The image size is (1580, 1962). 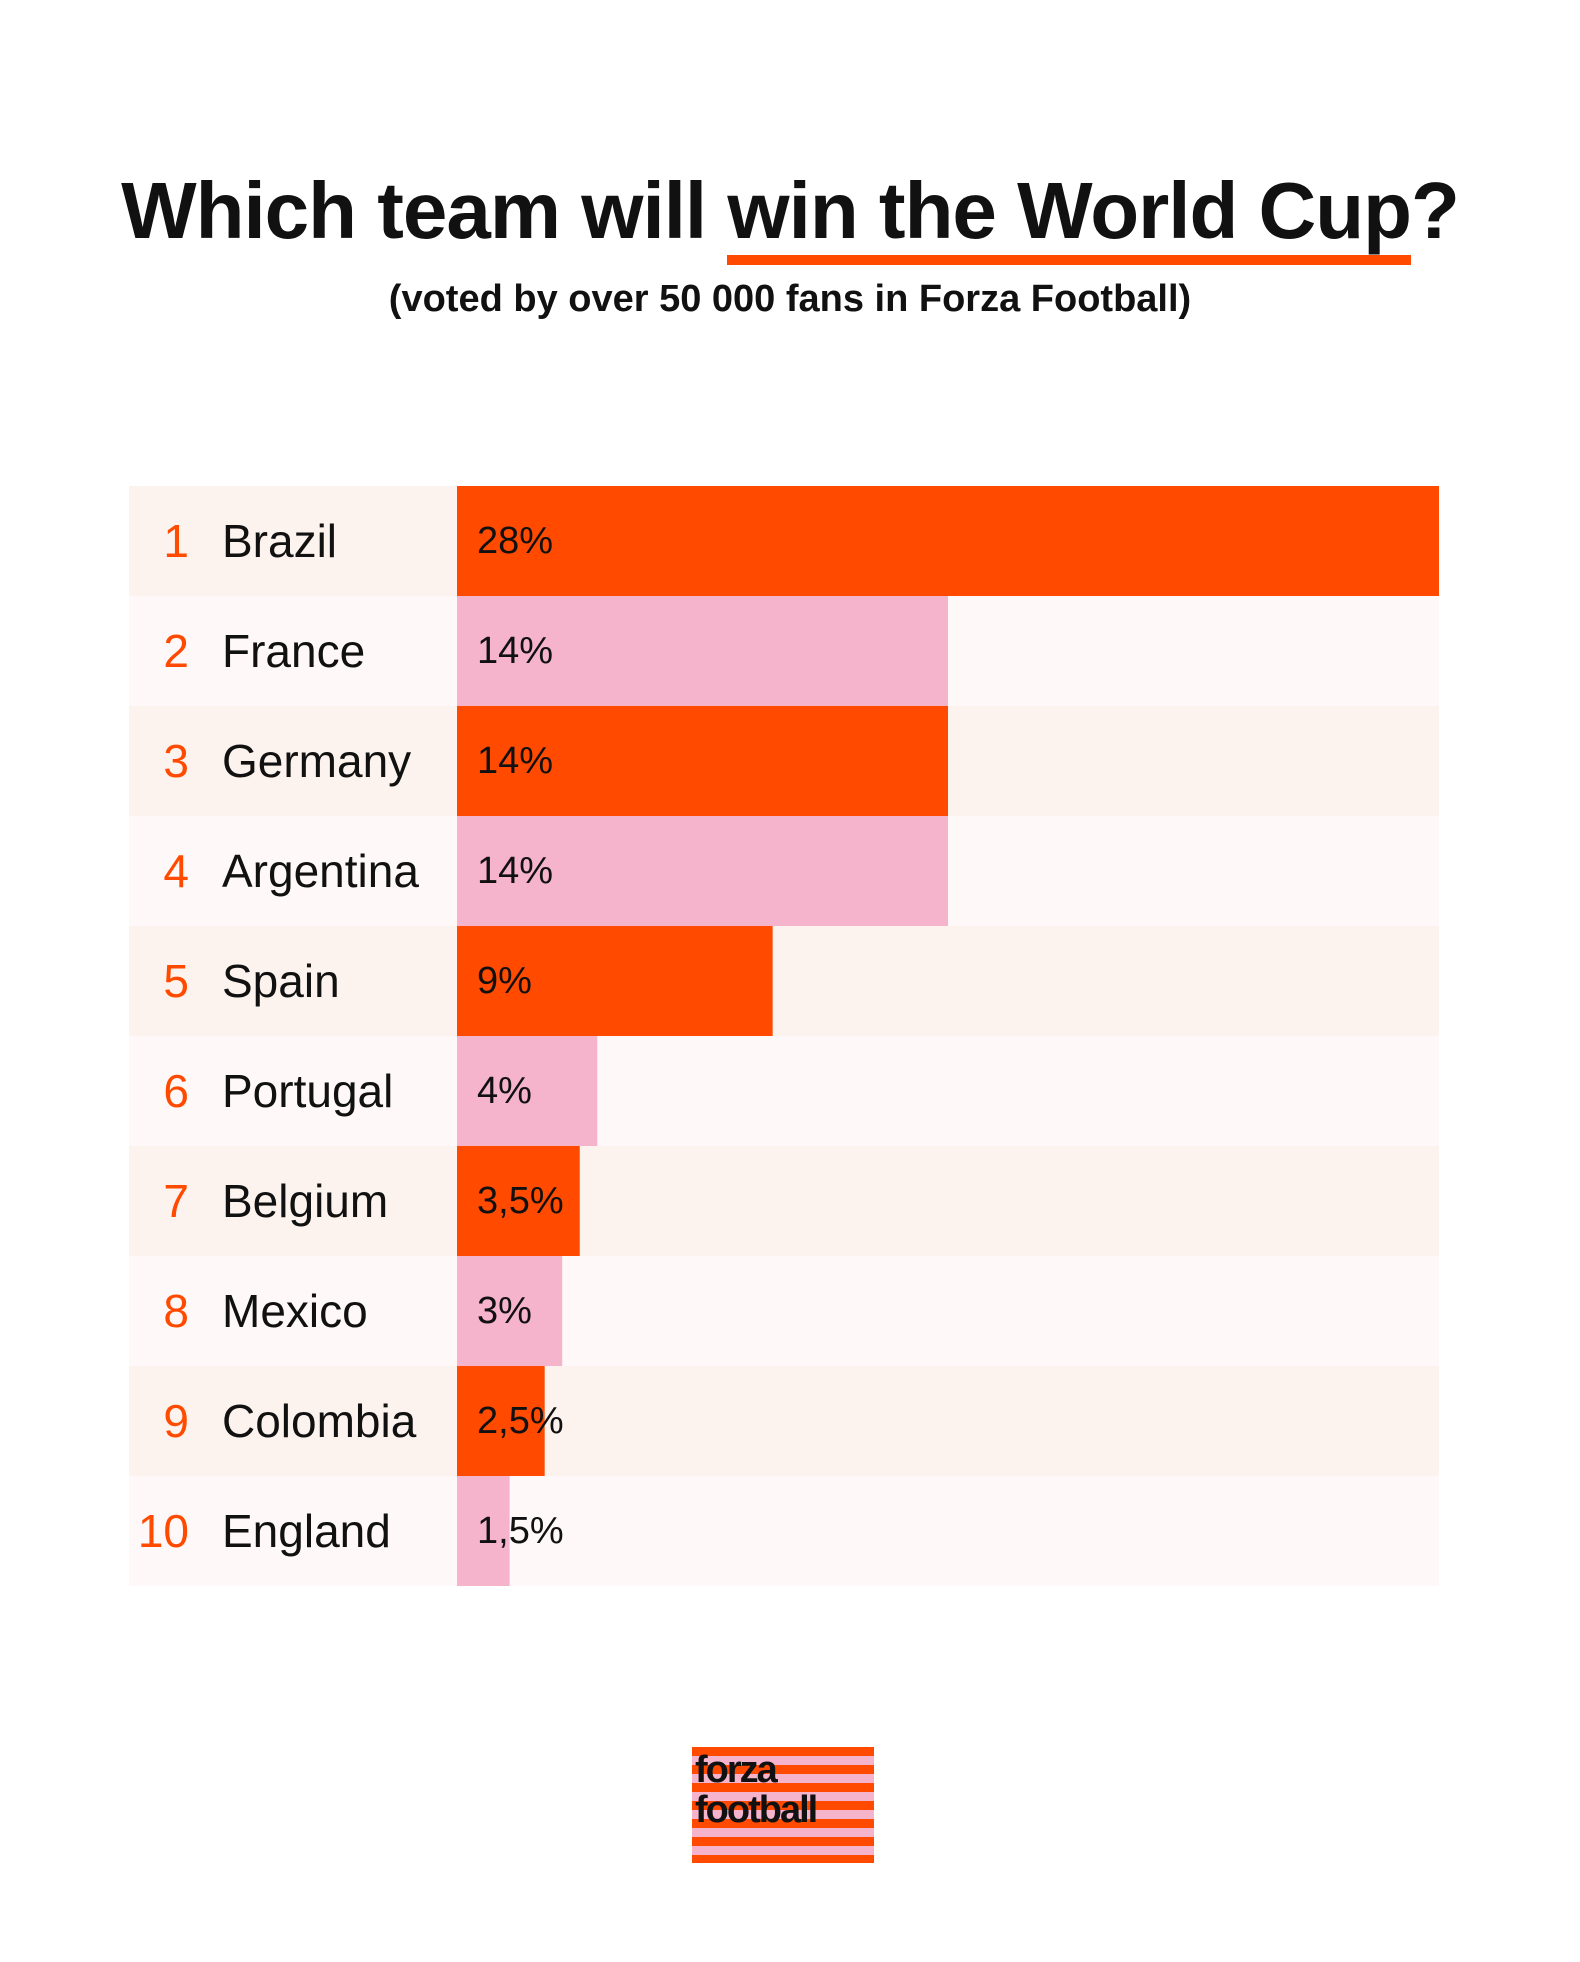 What do you see at coordinates (756, 1810) in the screenshot?
I see `logo-line-football: football` at bounding box center [756, 1810].